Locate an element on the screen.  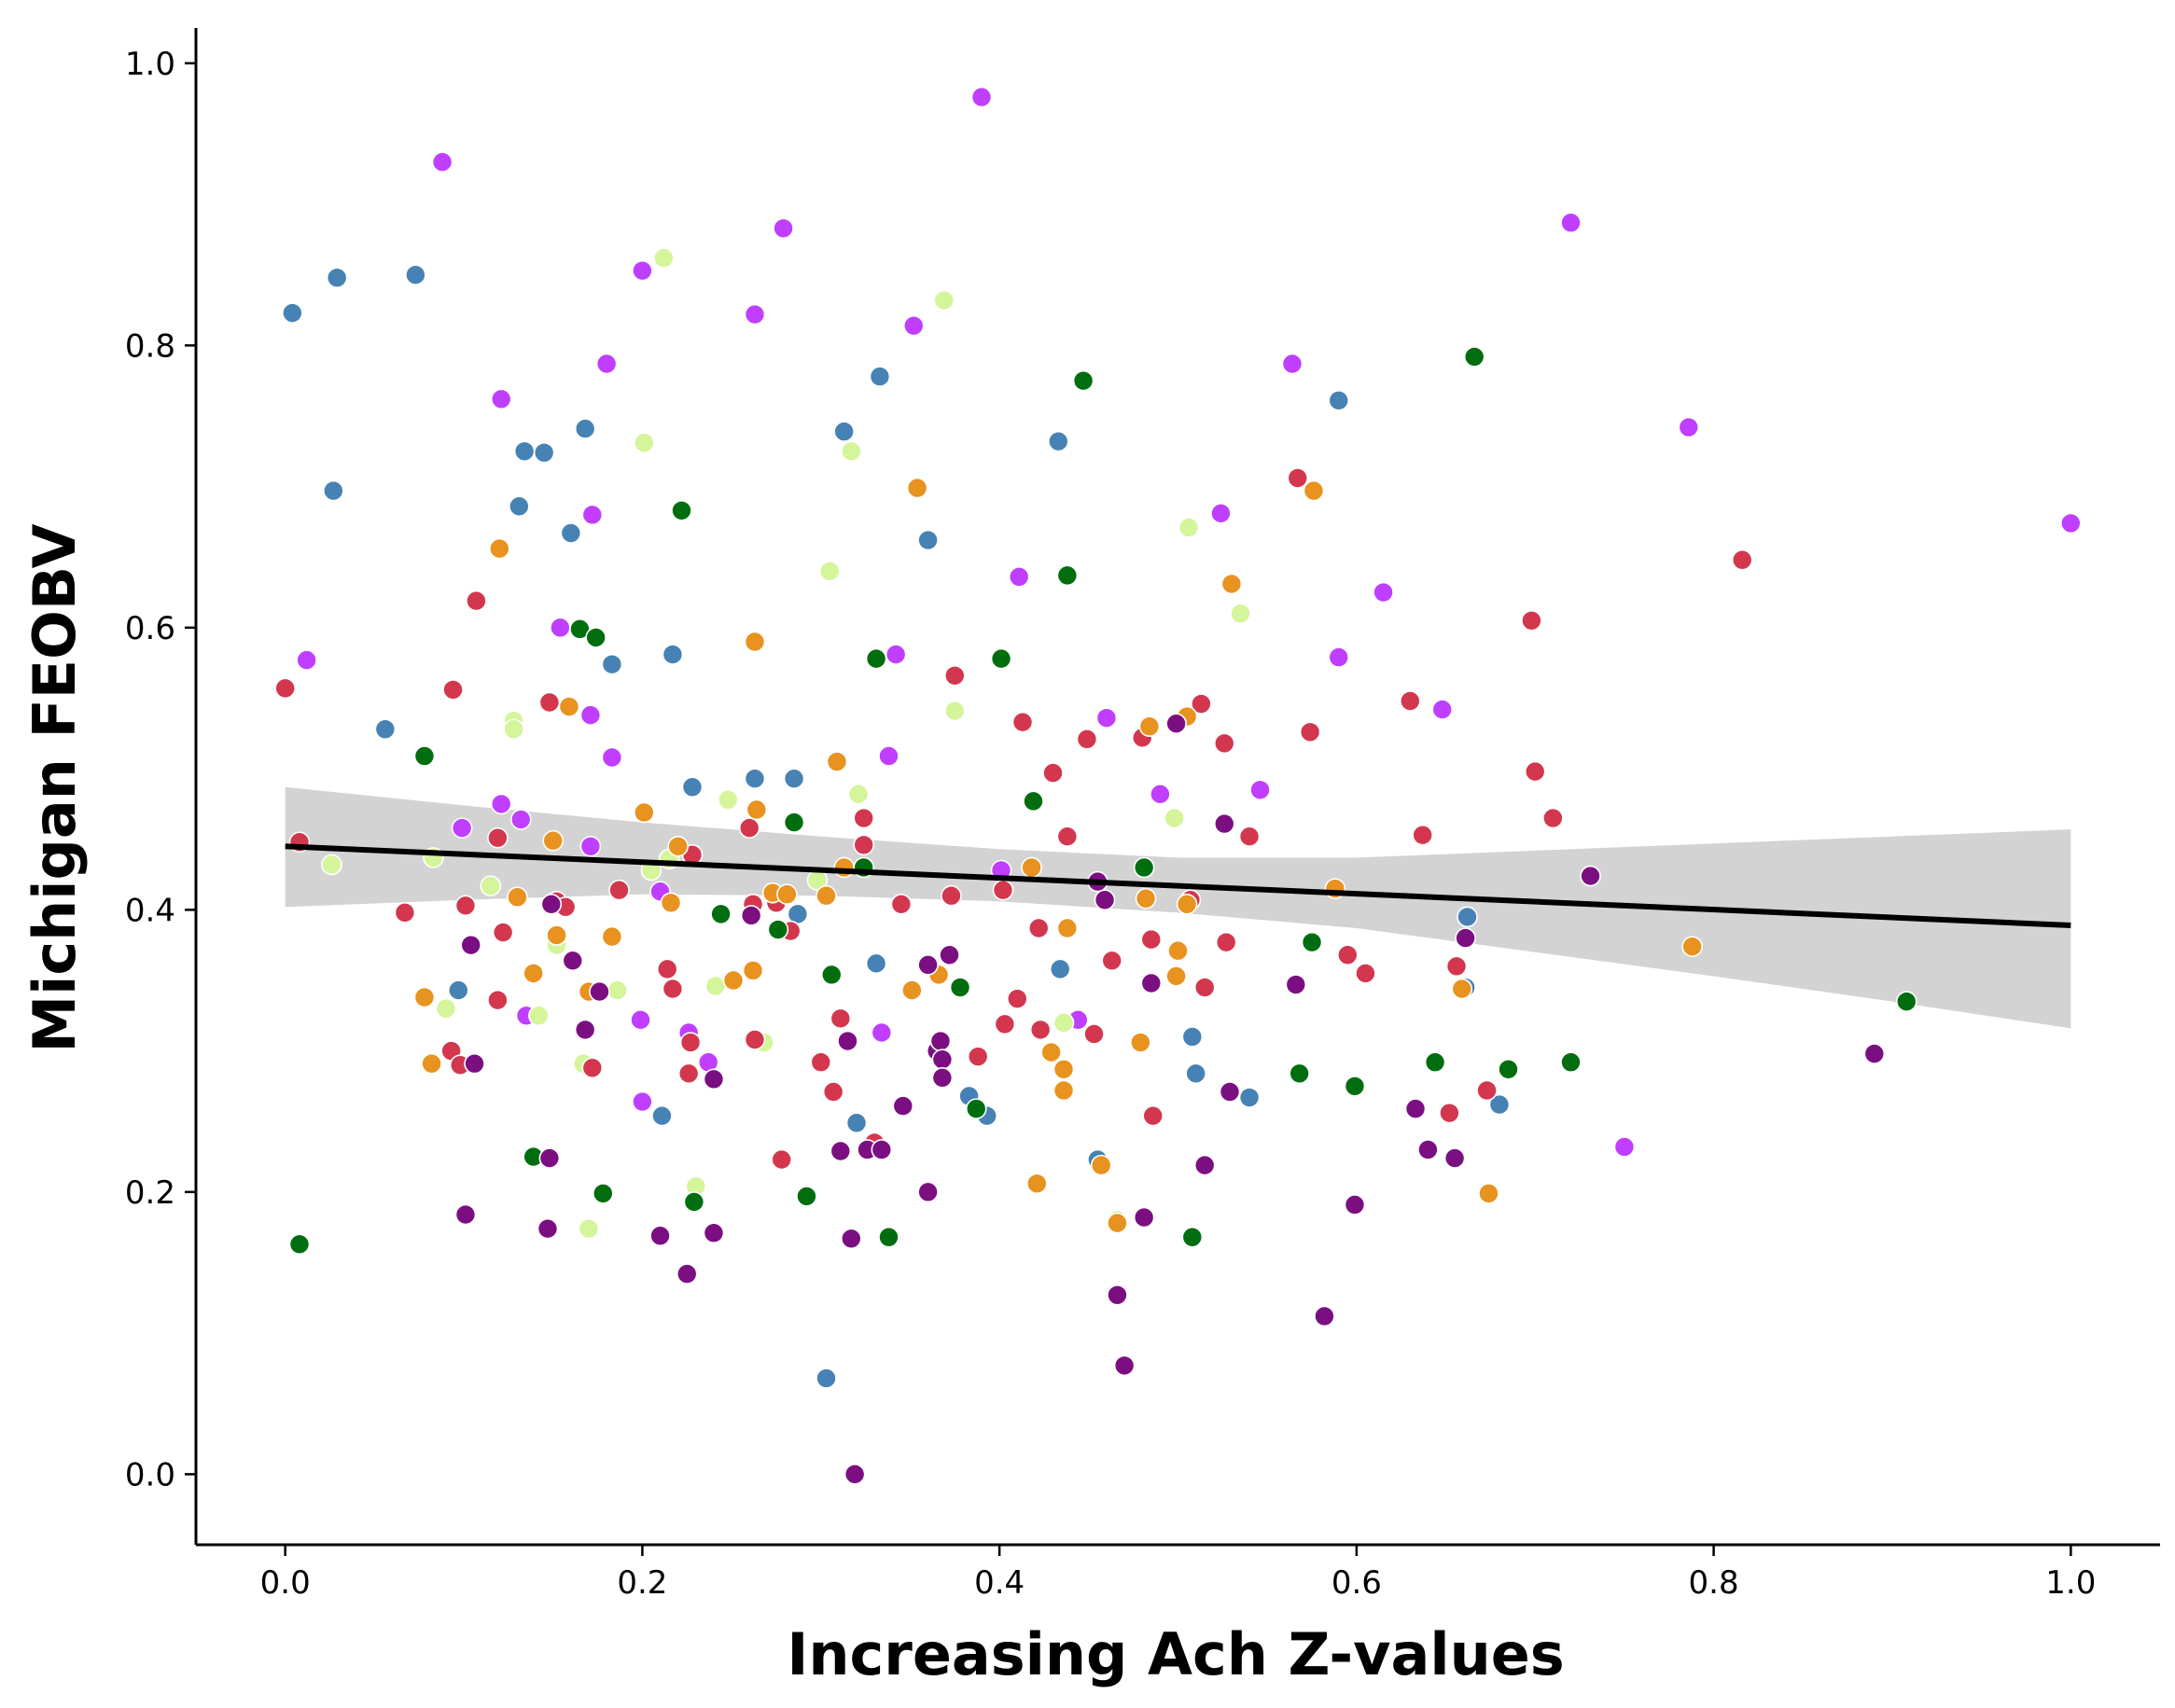
x-tick-label: 0.2 is located at coordinates (642, 1583).